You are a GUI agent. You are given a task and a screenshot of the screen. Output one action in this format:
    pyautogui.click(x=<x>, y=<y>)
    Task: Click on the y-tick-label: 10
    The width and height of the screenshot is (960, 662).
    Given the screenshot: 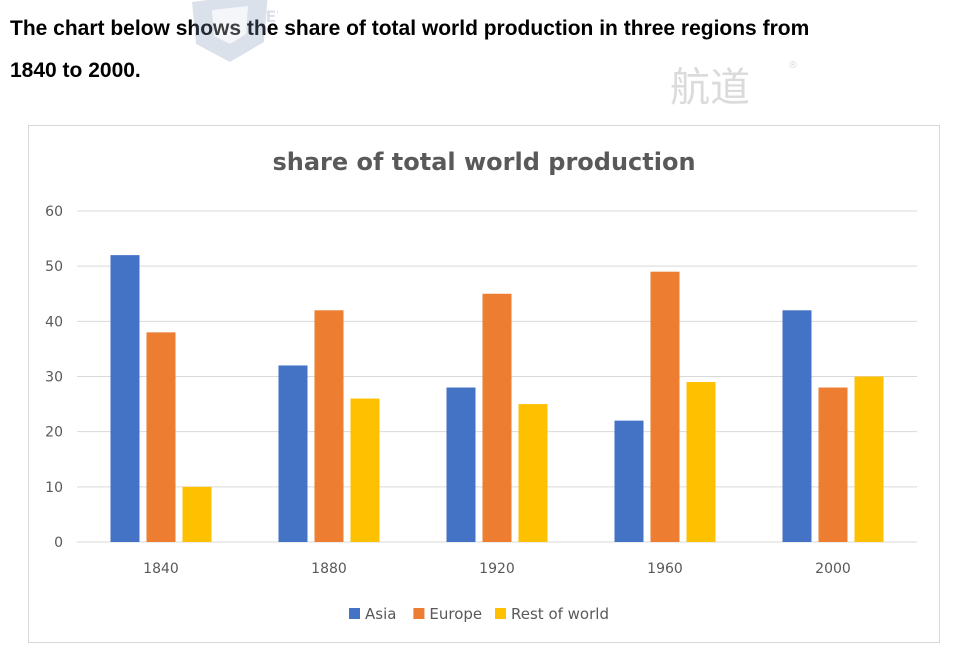 What is the action you would take?
    pyautogui.click(x=54, y=488)
    